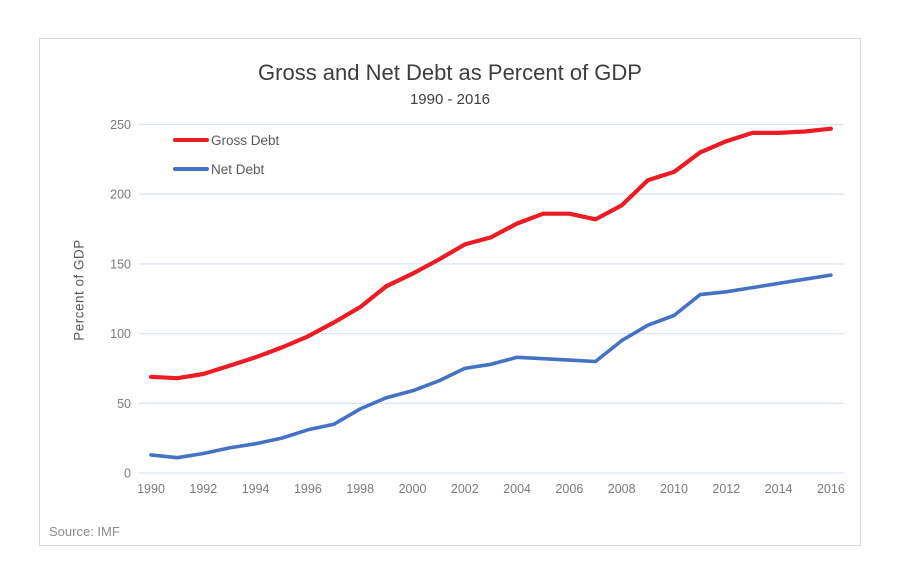 Image resolution: width=898 pixels, height=582 pixels. I want to click on legend-swatch-net-debt, so click(191, 169).